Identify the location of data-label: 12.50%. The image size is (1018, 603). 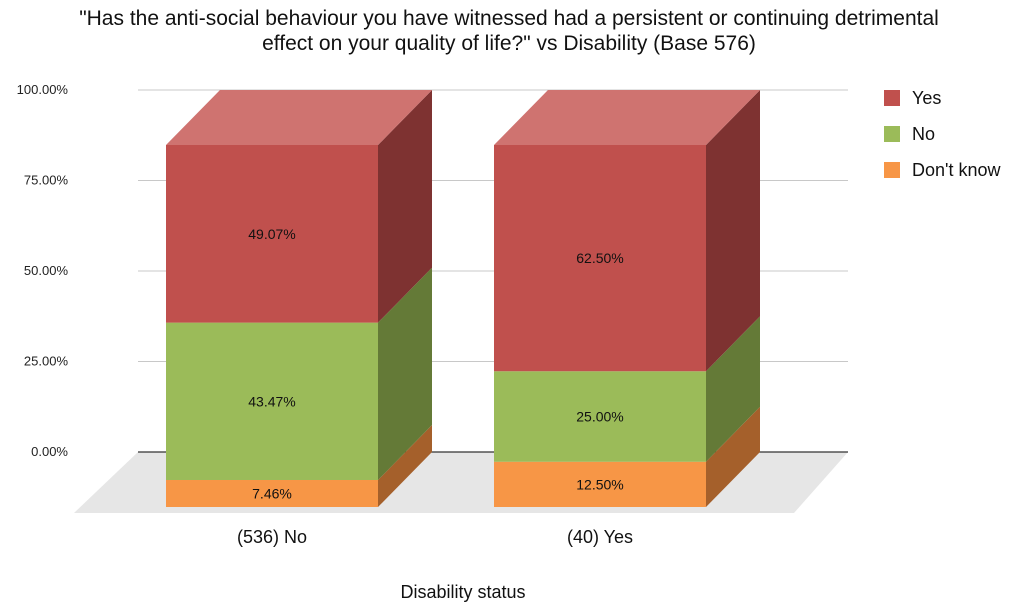
(599, 484).